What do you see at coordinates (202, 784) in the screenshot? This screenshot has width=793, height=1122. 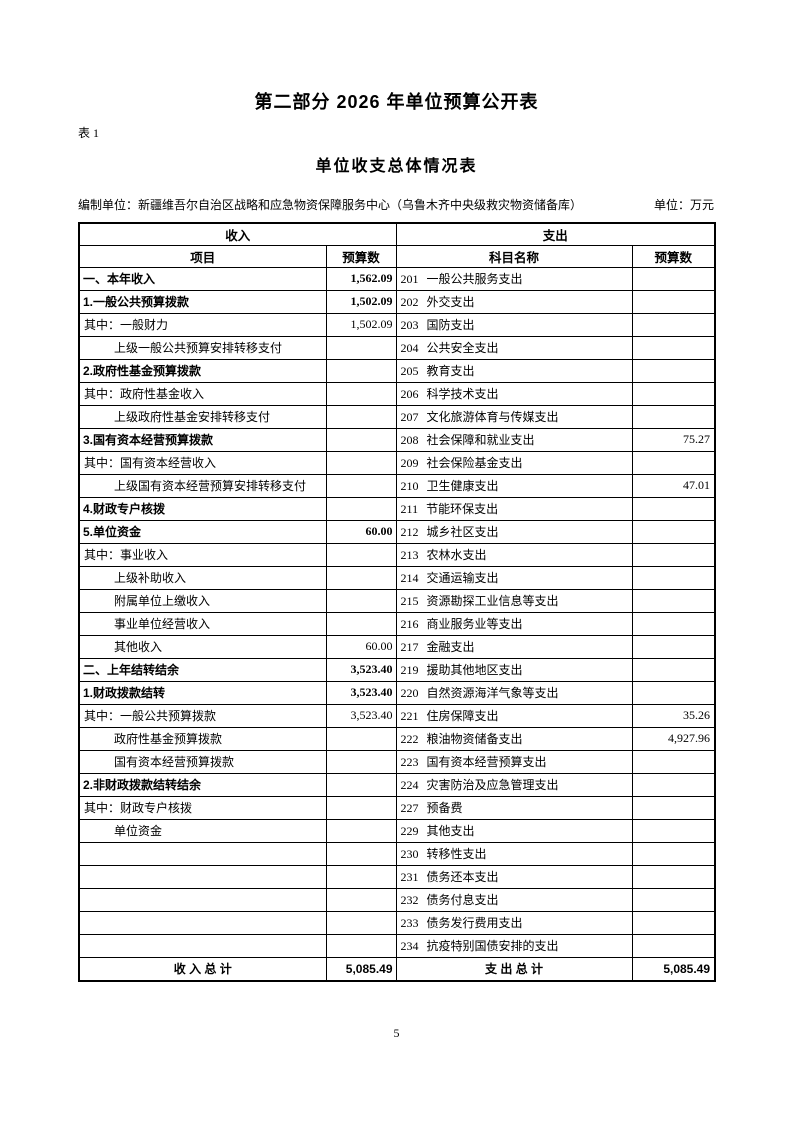 I see `income-item-cell: 2.非财政拨款结转结余` at bounding box center [202, 784].